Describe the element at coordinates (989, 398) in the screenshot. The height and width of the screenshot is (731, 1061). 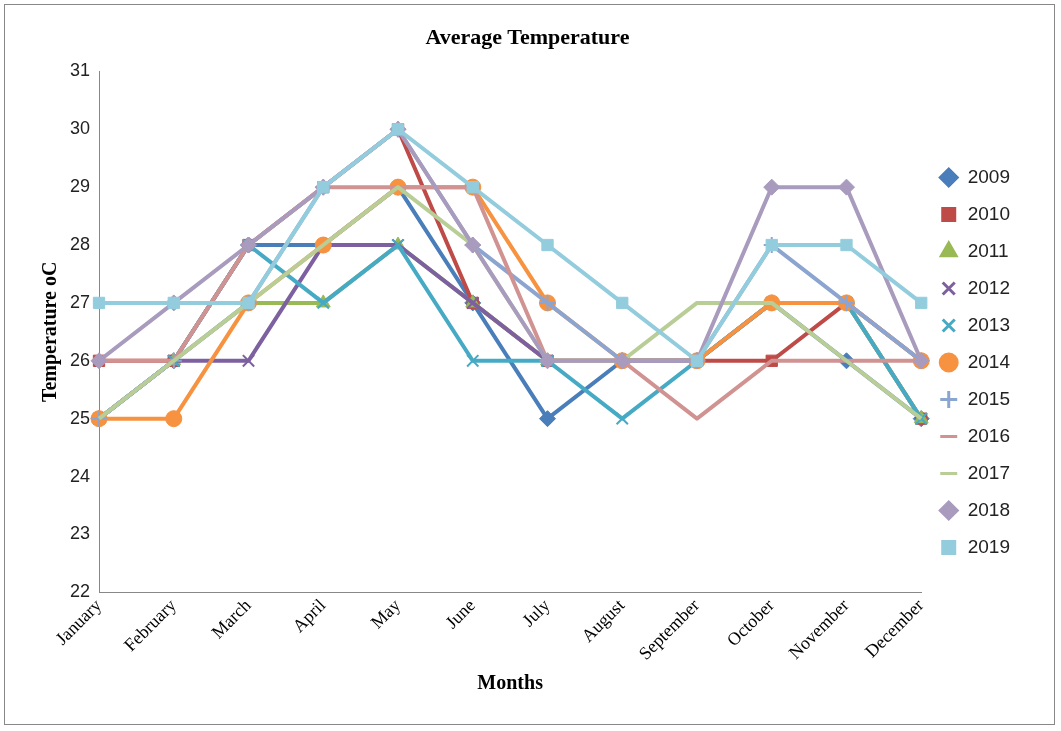
I see `legend-label: 2015` at that location.